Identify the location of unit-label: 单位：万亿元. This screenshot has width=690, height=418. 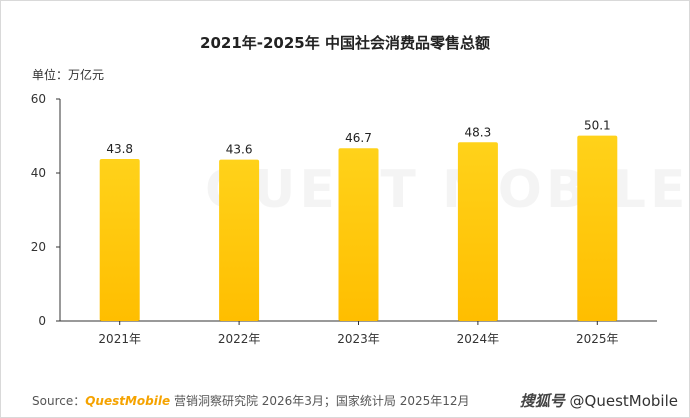
(68, 75).